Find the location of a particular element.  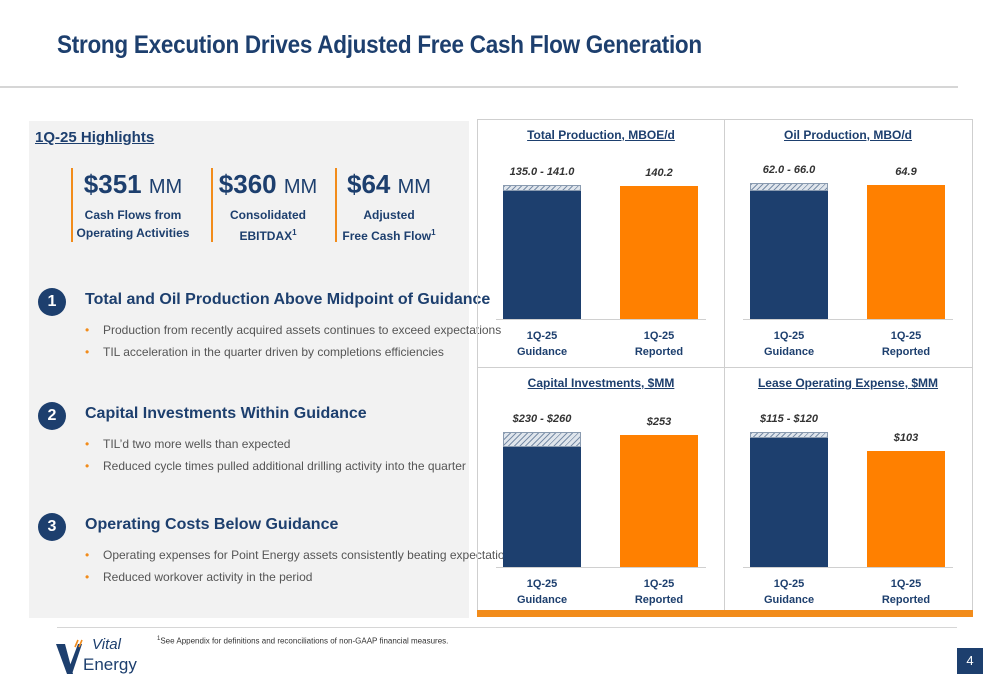

metric-label-line2: Operating Activities is located at coordinates (133, 233).